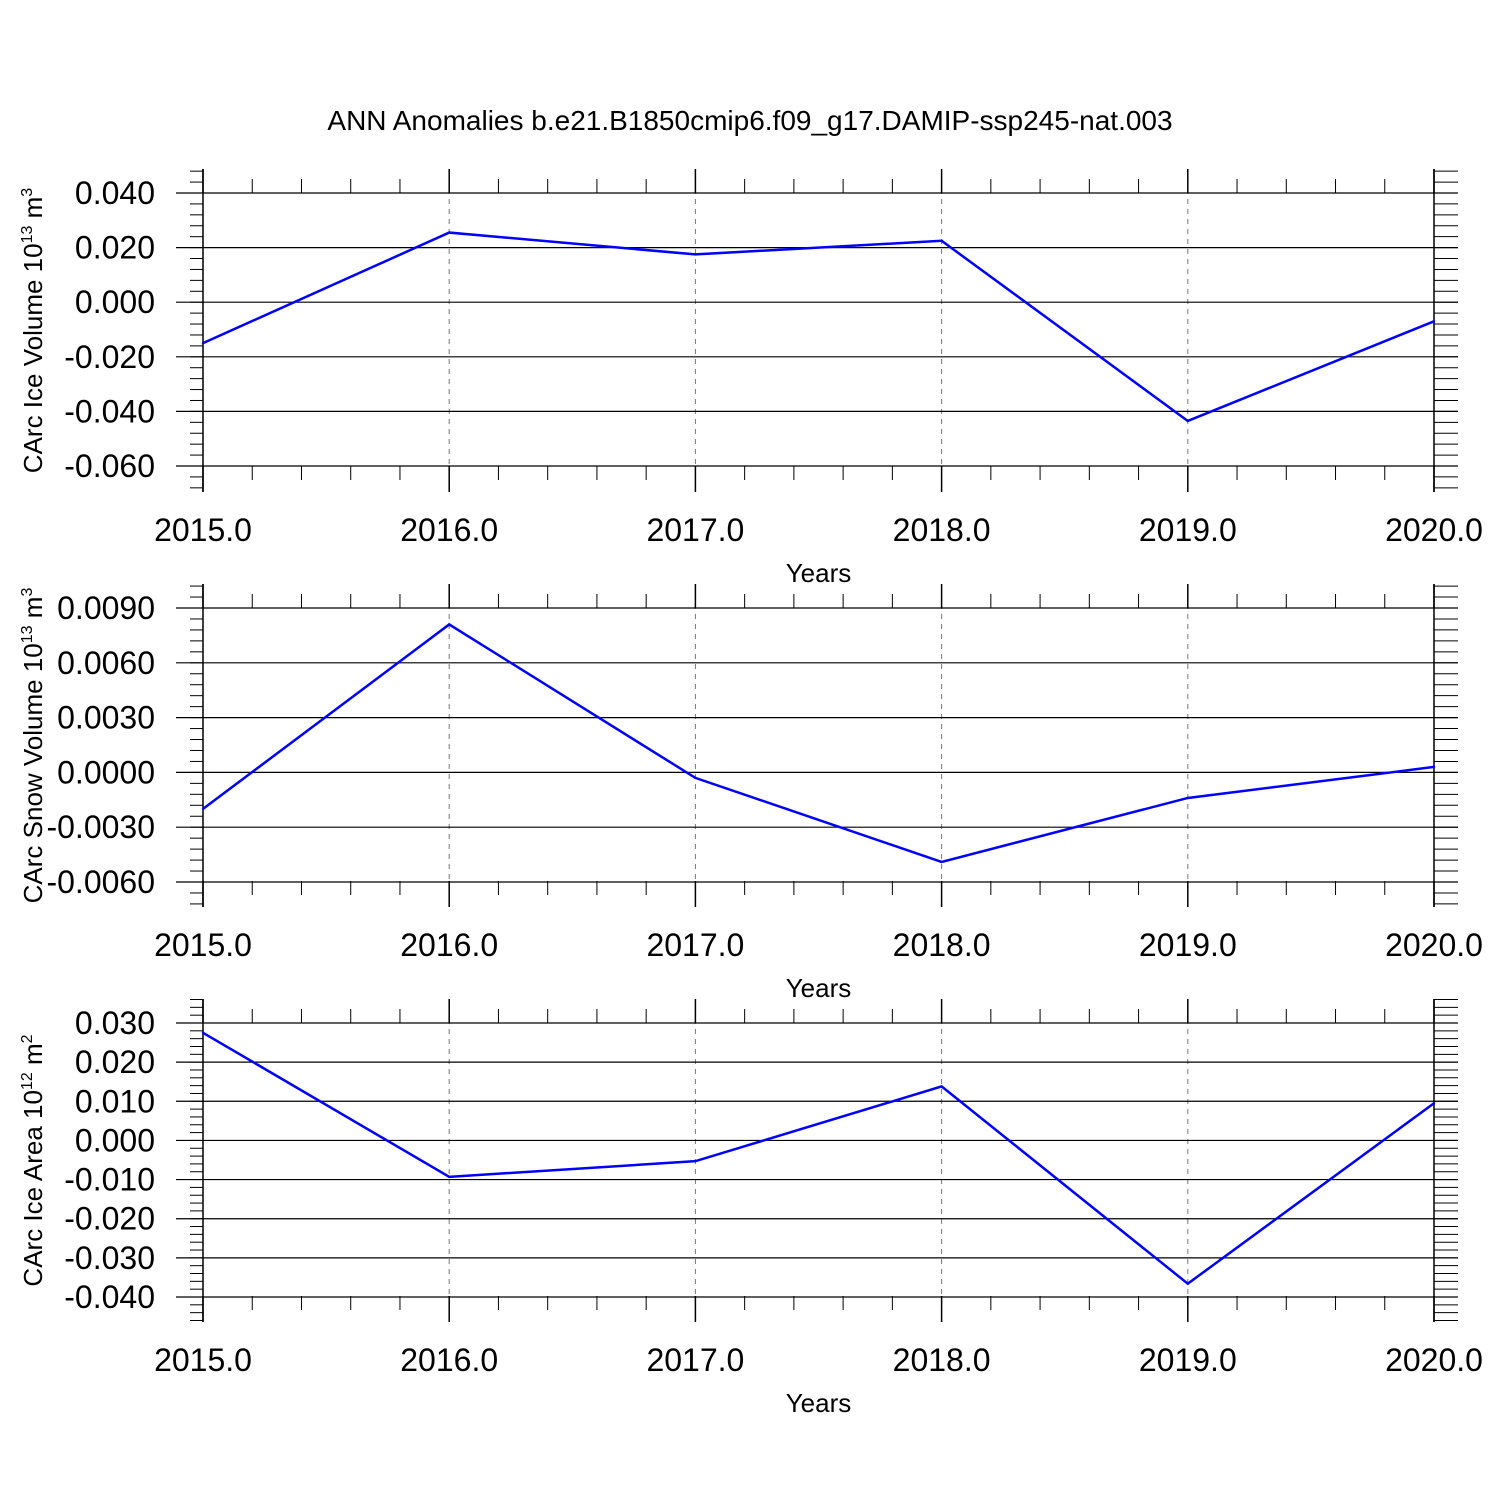  Describe the element at coordinates (33, 330) in the screenshot. I see `y-axis-label: CArc Ice Volume 1013 m3` at that location.